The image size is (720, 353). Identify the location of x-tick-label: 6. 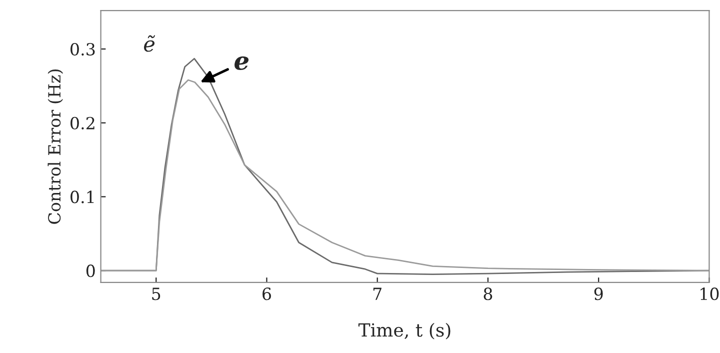
(266, 294).